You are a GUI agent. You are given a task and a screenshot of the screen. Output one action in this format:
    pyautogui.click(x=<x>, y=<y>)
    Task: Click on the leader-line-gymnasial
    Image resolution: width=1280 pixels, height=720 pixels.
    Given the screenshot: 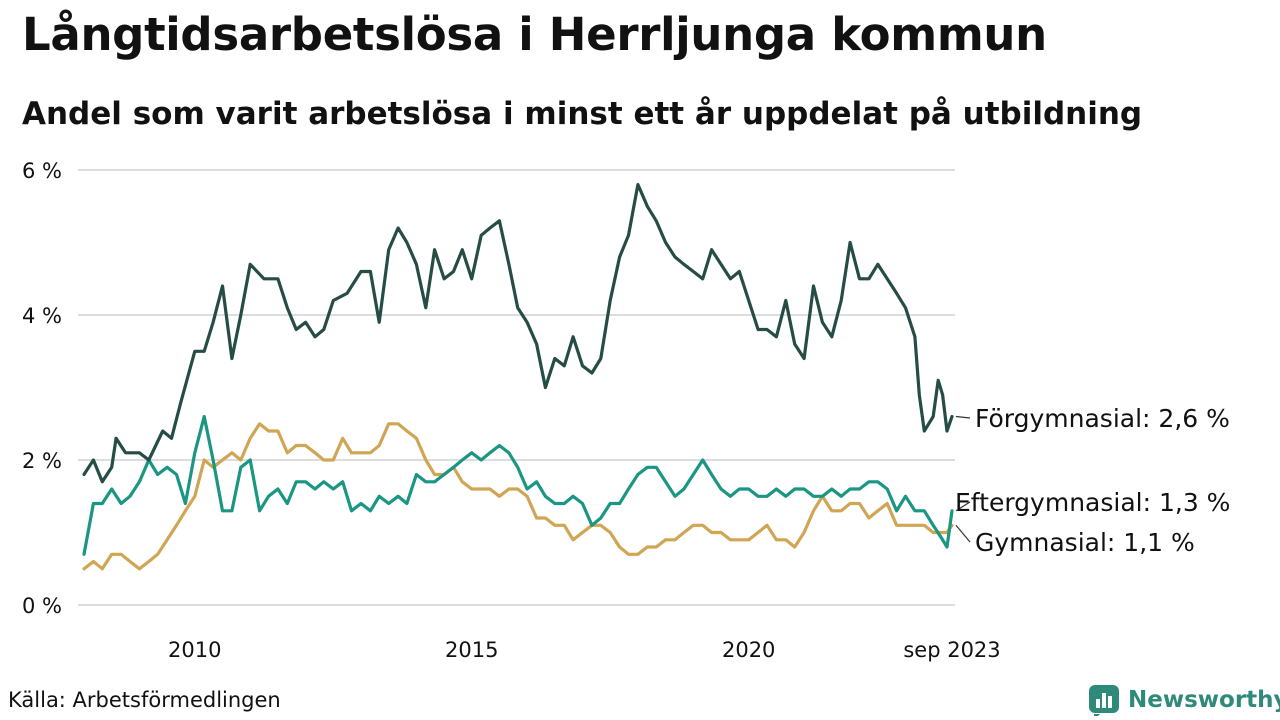 What is the action you would take?
    pyautogui.click(x=963, y=533)
    